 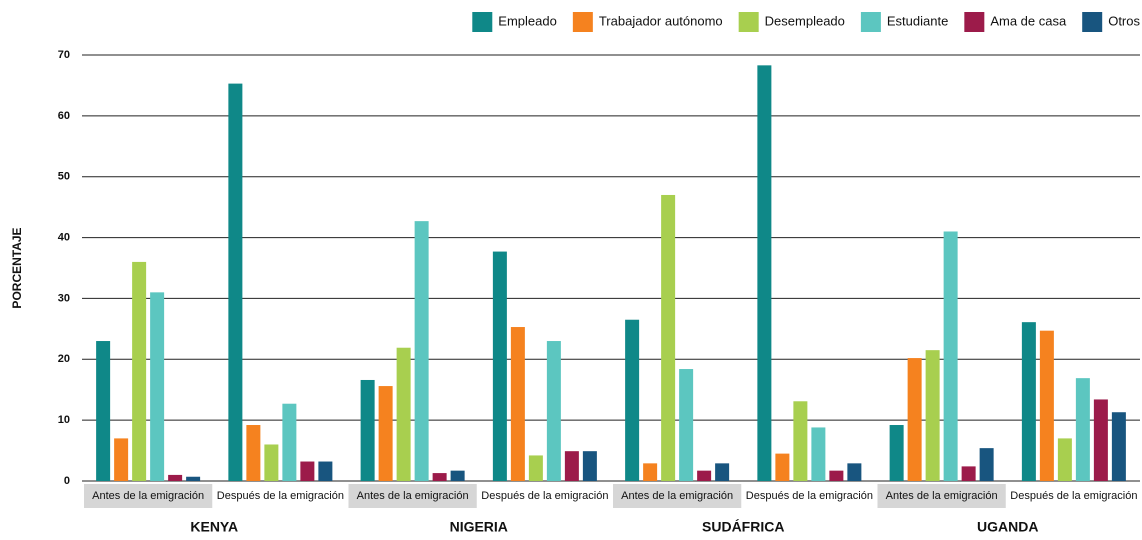 I want to click on legend-label: Empleado, so click(x=527, y=20).